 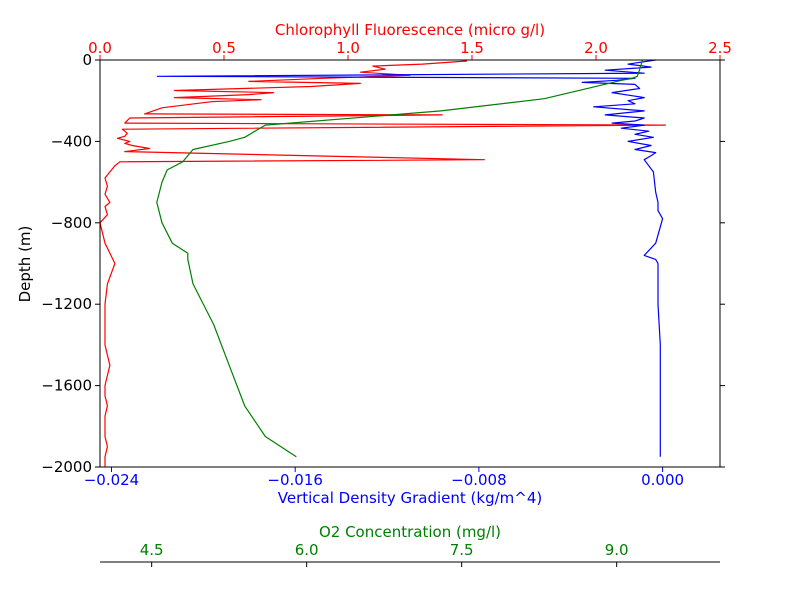 What do you see at coordinates (479, 480) in the screenshot?
I see `bottom-axis-tick-label: −0.008` at bounding box center [479, 480].